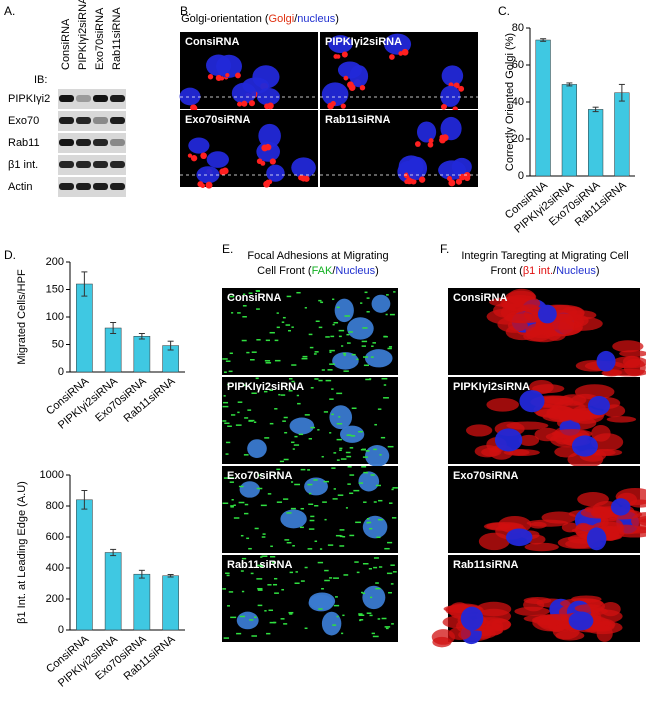 This screenshot has height=706, width=646. I want to click on image-label: PIPKIγi2siRNA, so click(363, 42).